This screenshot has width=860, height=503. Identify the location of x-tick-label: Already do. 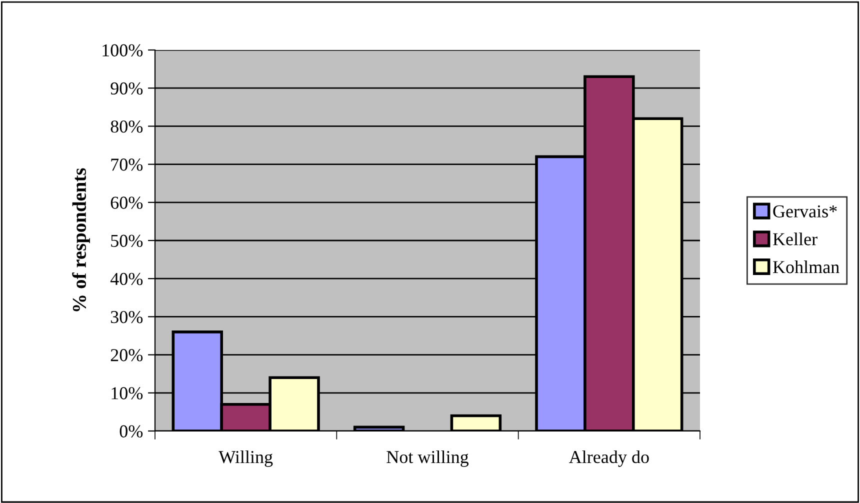
(608, 458).